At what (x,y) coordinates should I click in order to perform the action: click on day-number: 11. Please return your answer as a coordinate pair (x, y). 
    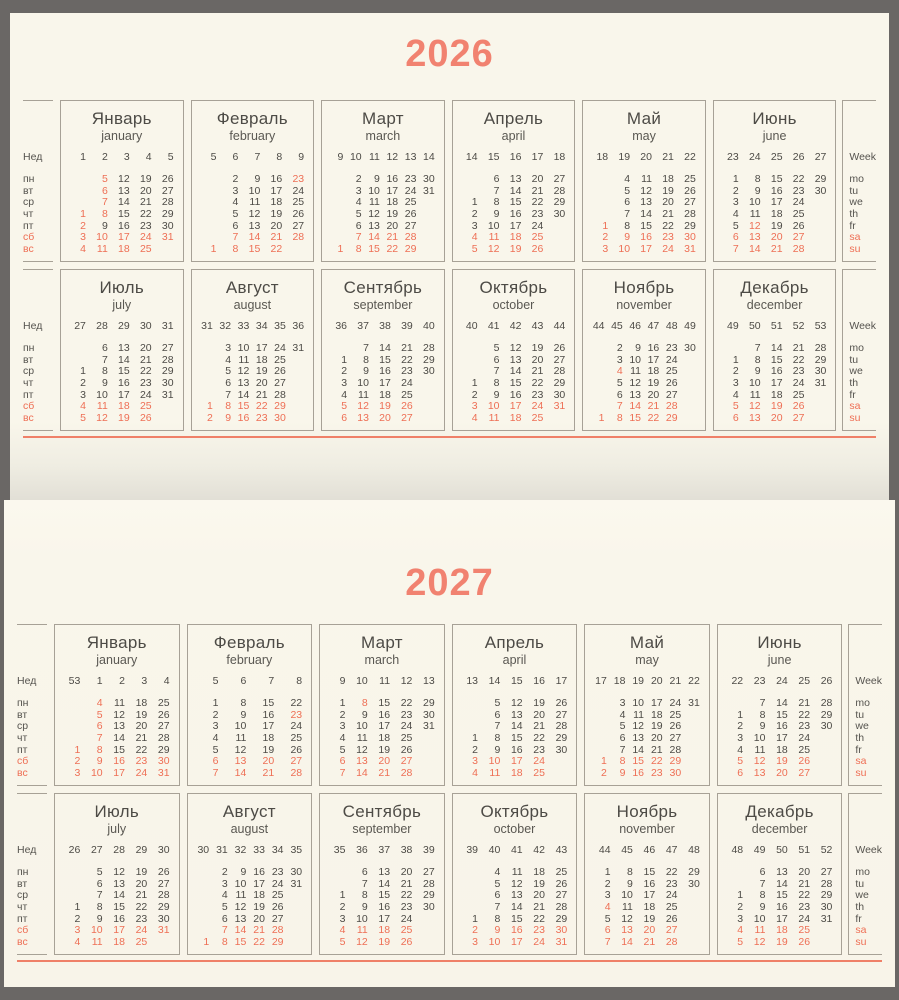
    Looking at the image, I should click on (244, 359).